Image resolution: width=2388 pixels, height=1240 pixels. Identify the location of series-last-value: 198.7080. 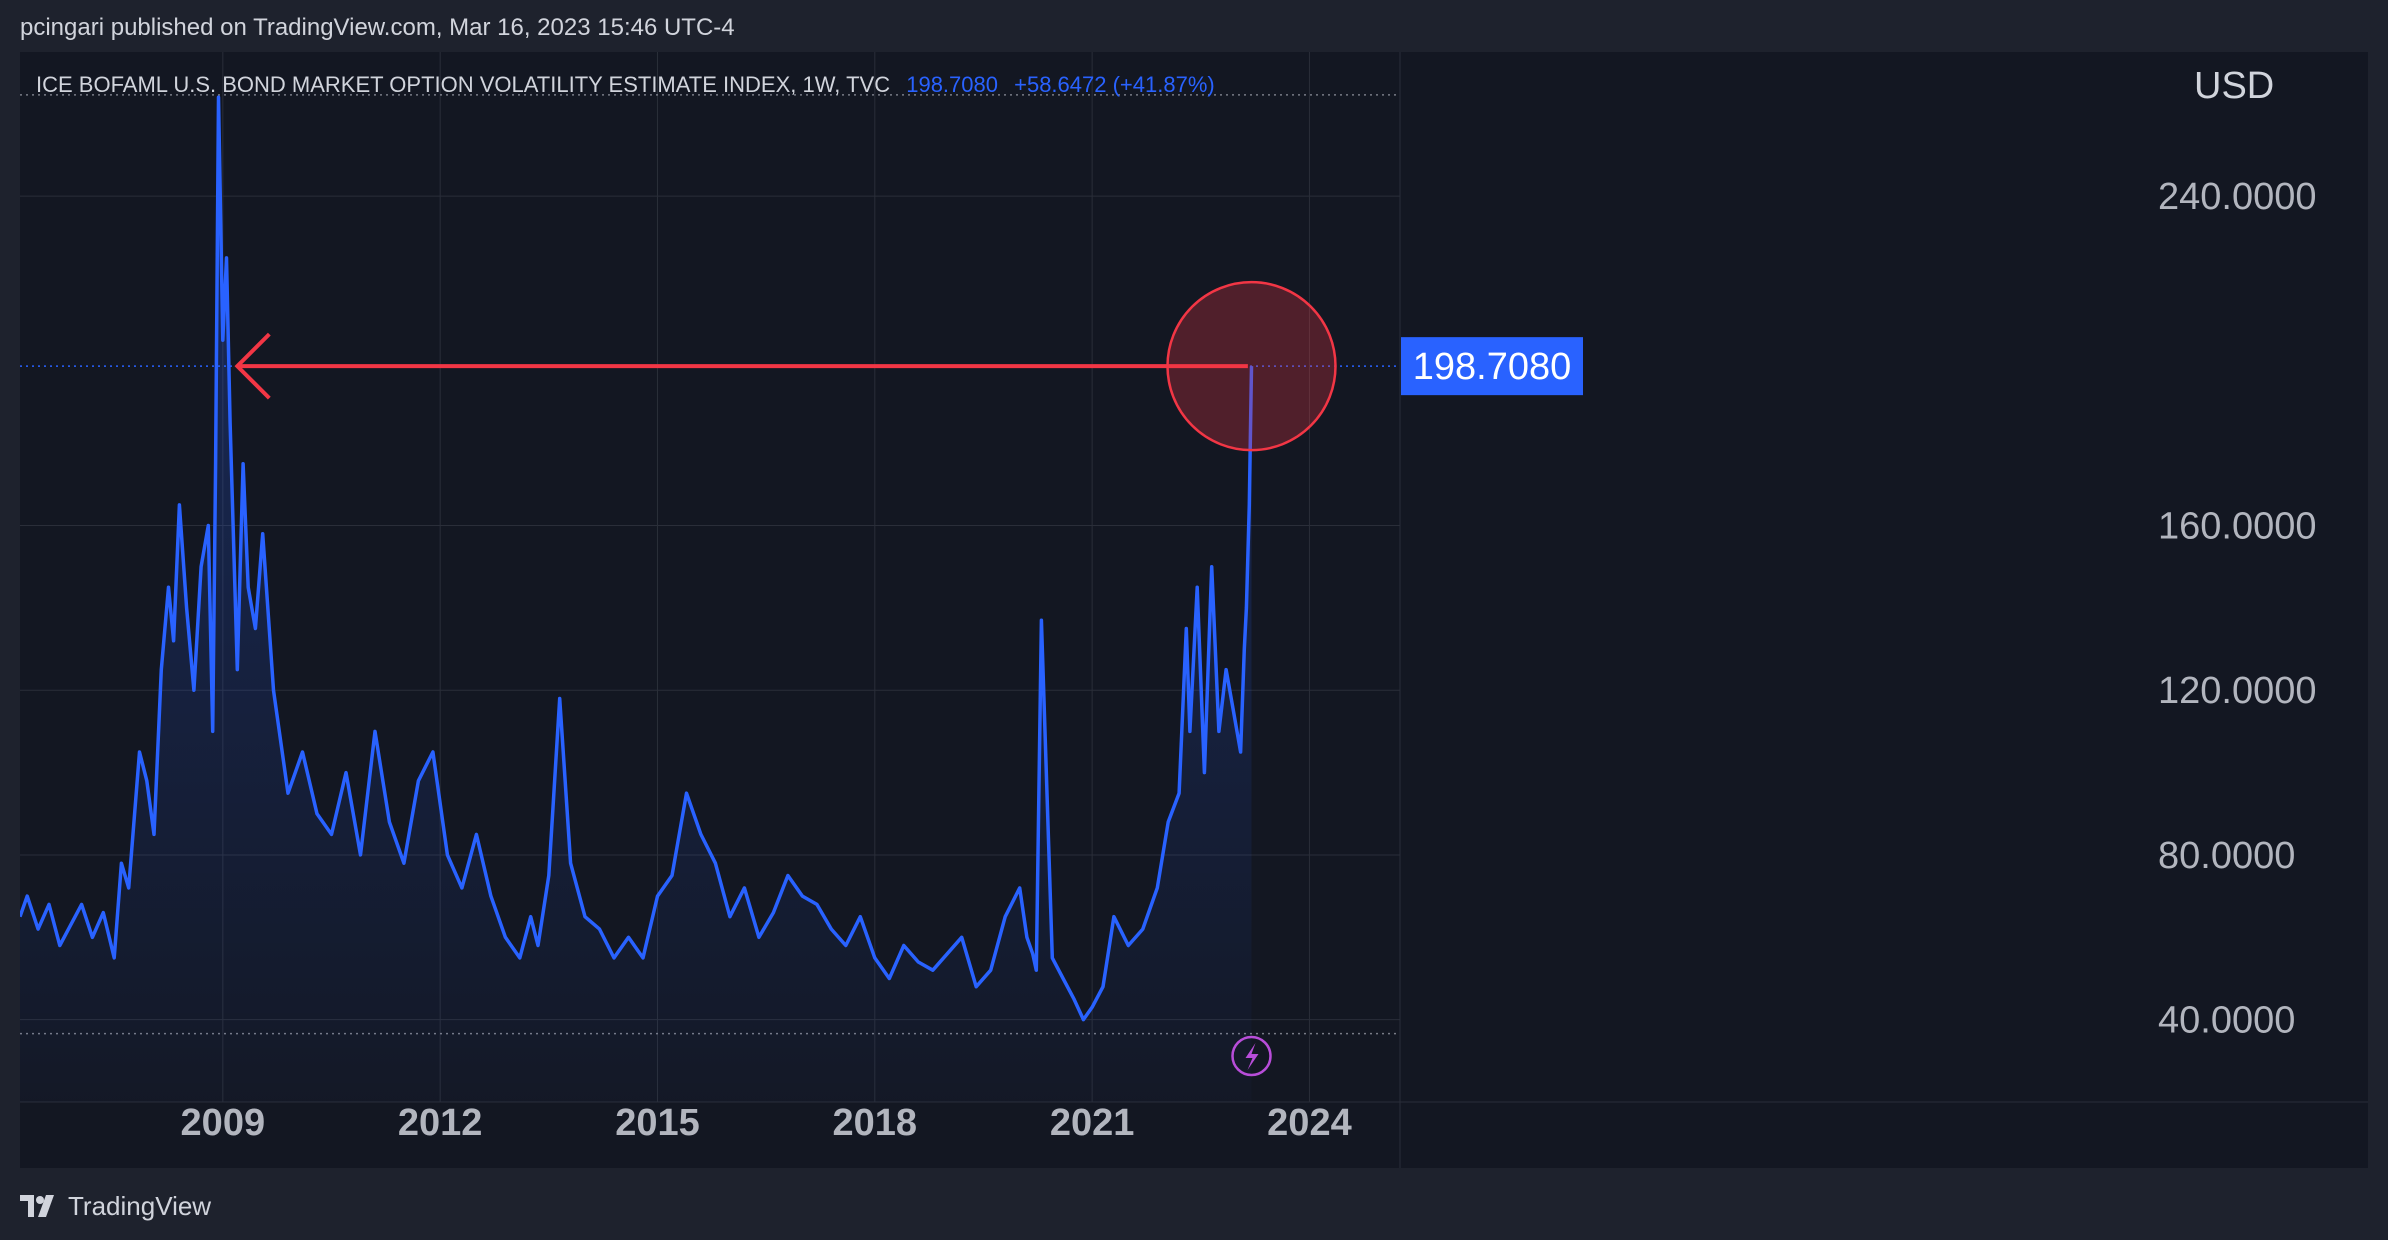
(952, 84).